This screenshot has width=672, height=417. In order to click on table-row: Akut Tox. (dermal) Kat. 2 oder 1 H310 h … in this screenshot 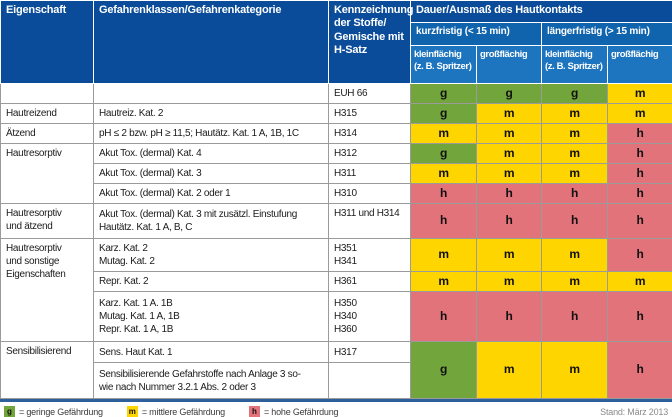, I will do `click(336, 193)`.